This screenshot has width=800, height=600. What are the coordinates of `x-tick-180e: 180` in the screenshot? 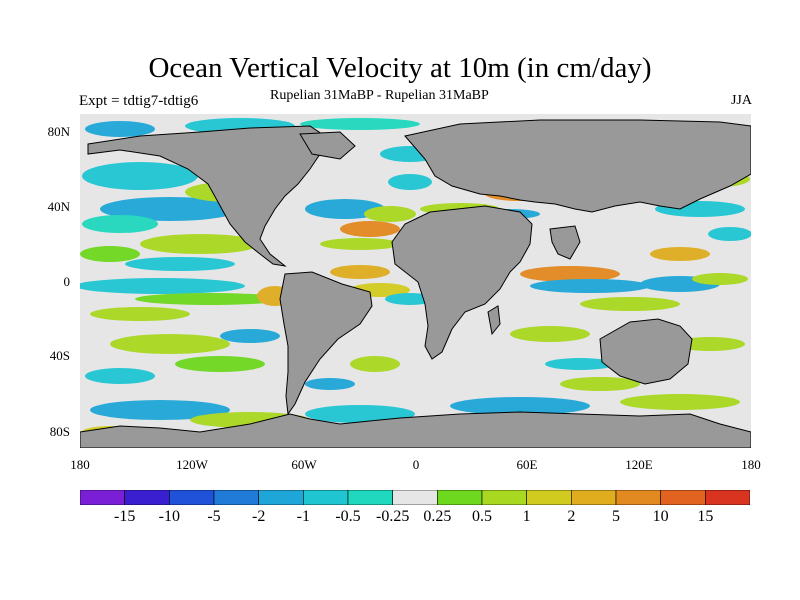 It's located at (751, 464).